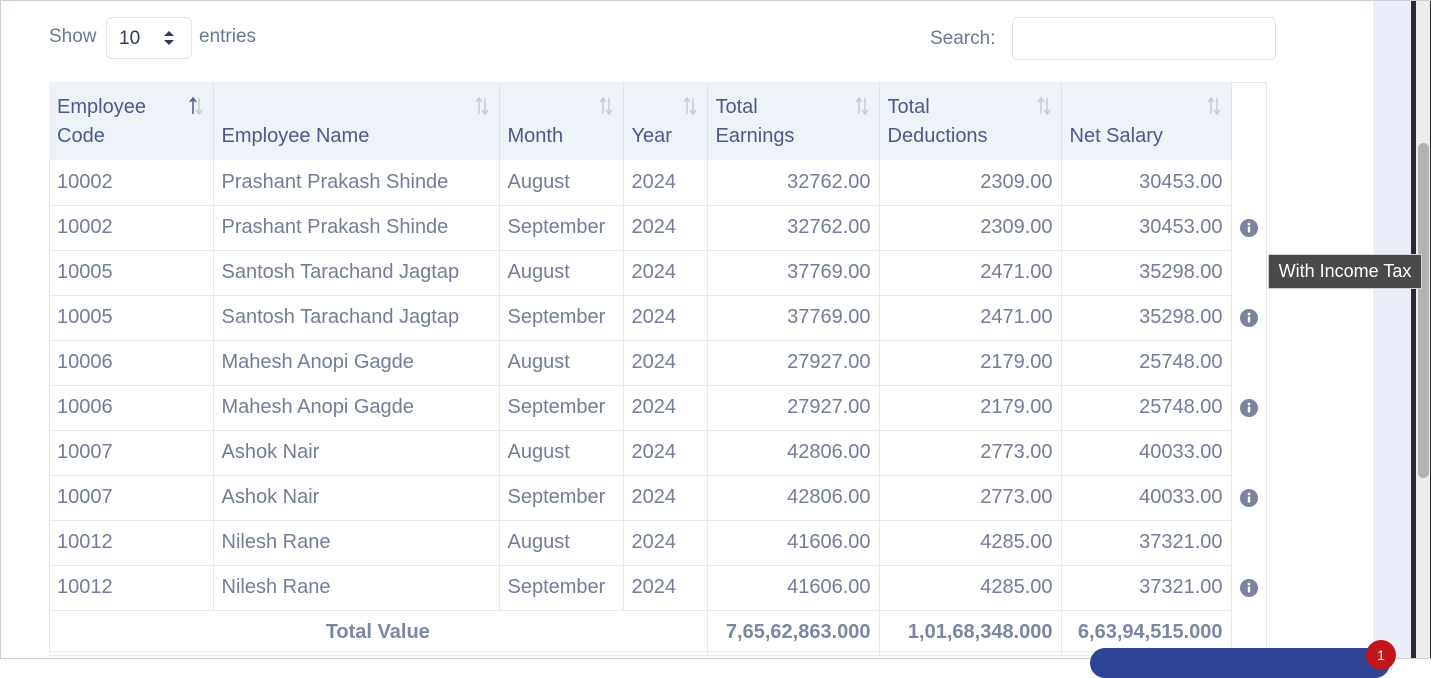  I want to click on search-label: Search:, so click(963, 38).